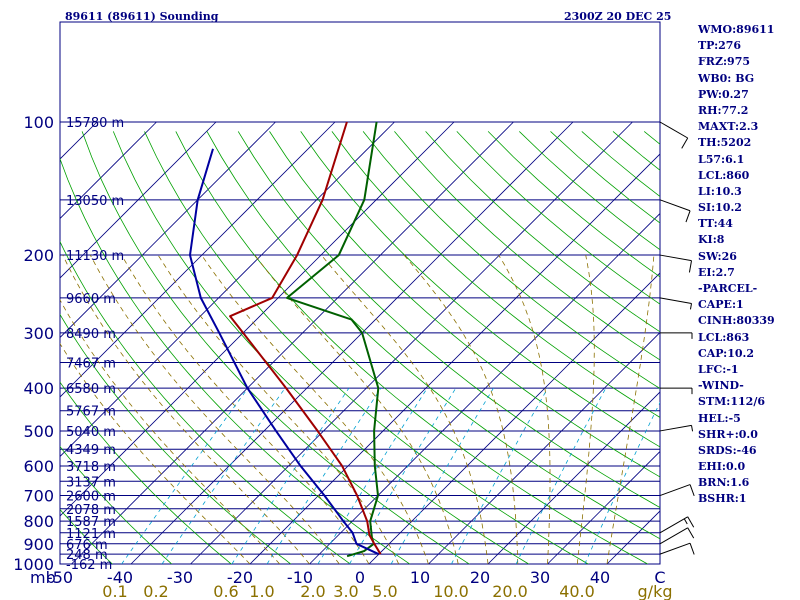 The image size is (800, 600). I want to click on index-line: TP:276, so click(720, 46).